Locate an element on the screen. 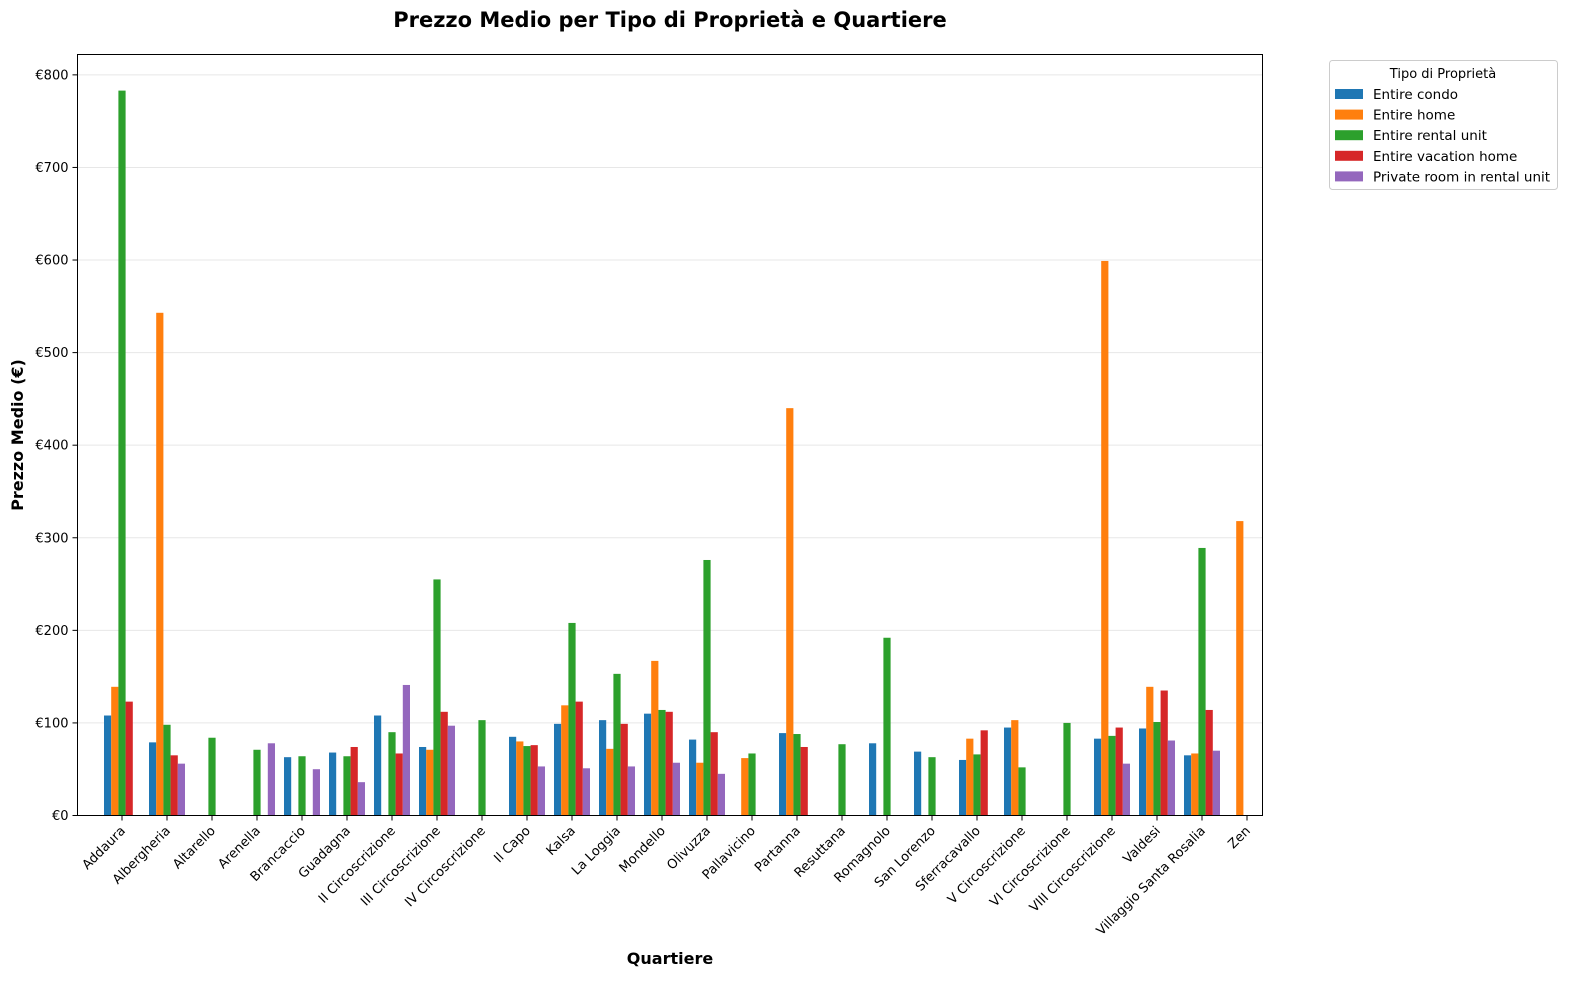 The image size is (1588, 989). x-tick-label: VI Circoscrizione is located at coordinates (1030, 867).